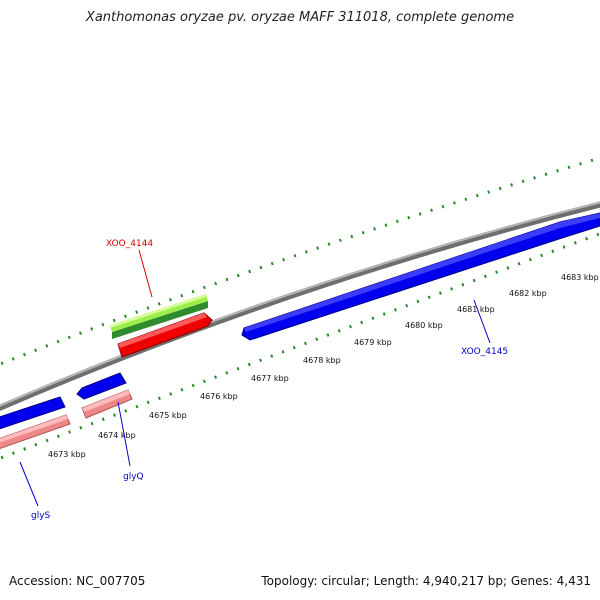 This screenshot has height=600, width=600. Describe the element at coordinates (422, 272) in the screenshot. I see `gene-xoo-4145-shade` at that location.